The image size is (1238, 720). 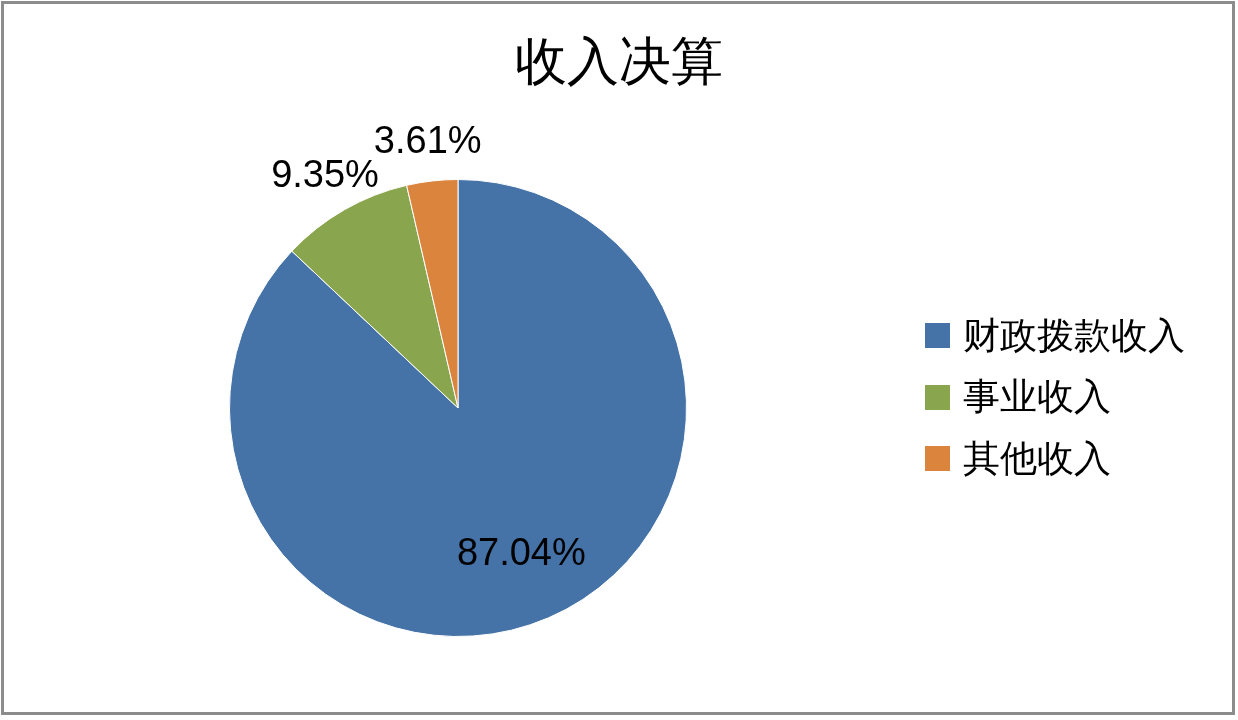 What do you see at coordinates (1037, 397) in the screenshot?
I see `legend-label: 事业收入` at bounding box center [1037, 397].